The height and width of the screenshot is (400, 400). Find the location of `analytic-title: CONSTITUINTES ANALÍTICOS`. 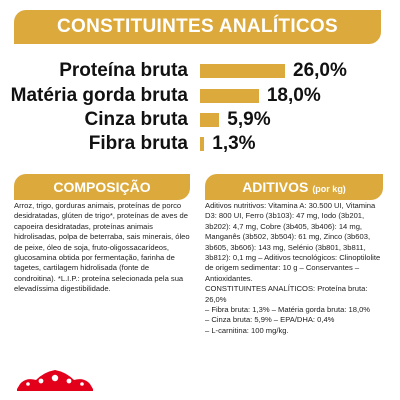

analytic-title: CONSTITUINTES ANALÍTICOS is located at coordinates (197, 26).